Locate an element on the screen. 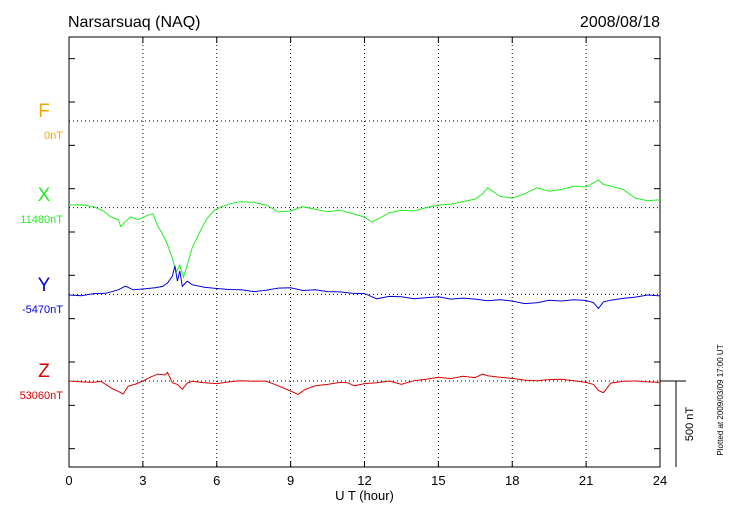  chart-title: Narsarsuaq (NAQ) is located at coordinates (134, 22).